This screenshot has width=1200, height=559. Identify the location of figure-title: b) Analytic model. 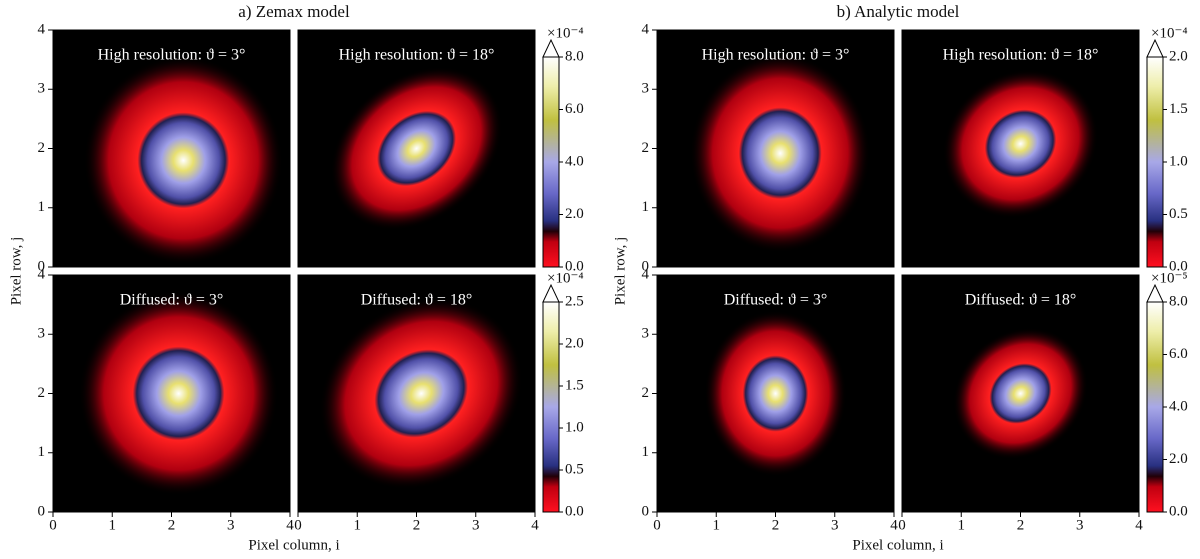
(898, 11).